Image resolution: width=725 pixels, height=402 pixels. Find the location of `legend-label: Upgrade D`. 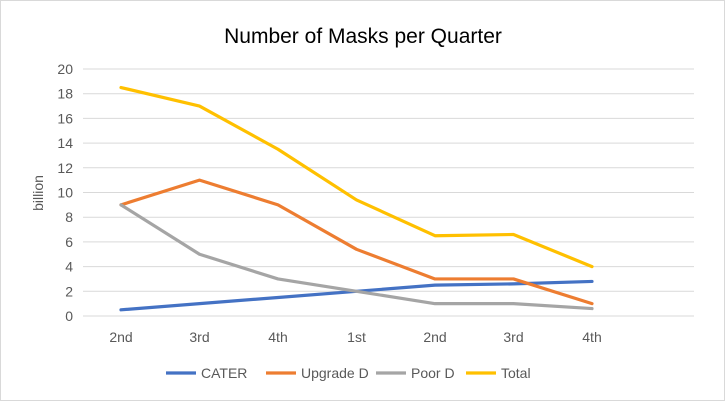

legend-label: Upgrade D is located at coordinates (335, 373).